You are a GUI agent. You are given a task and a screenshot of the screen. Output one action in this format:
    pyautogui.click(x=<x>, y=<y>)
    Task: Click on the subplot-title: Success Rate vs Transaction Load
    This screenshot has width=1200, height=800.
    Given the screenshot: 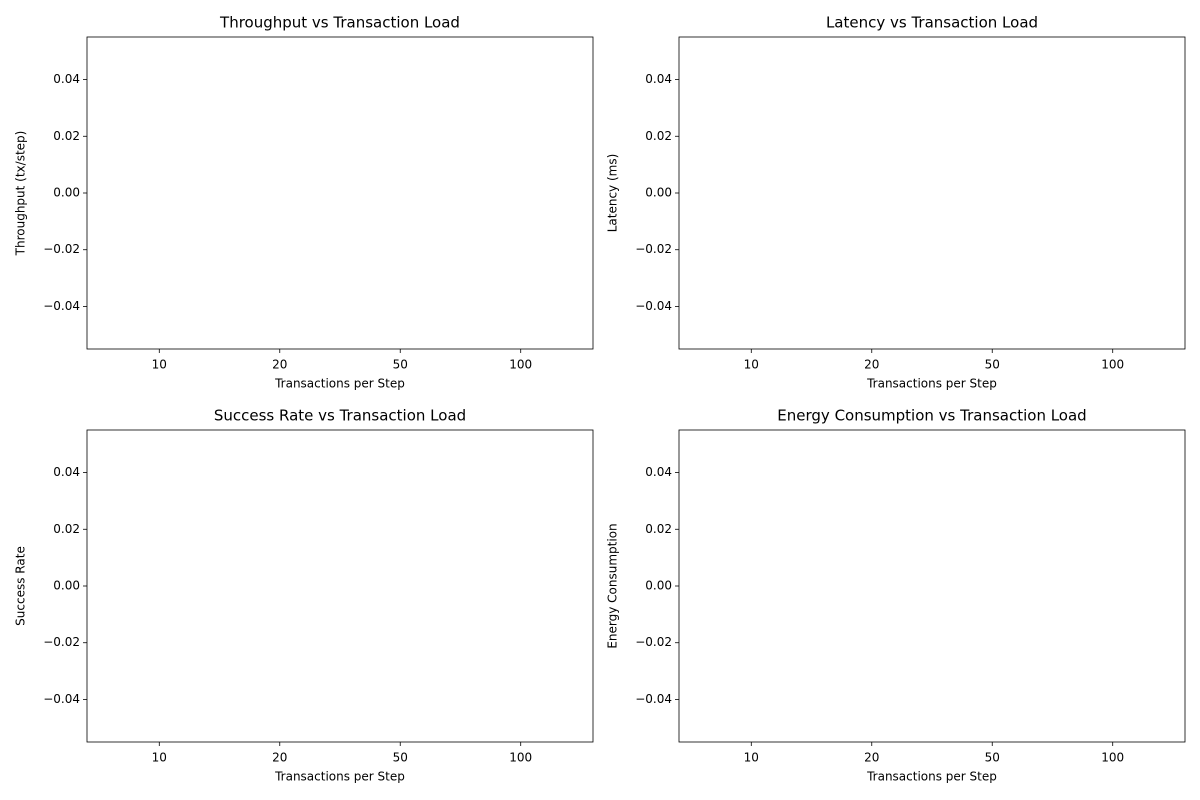 What is the action you would take?
    pyautogui.click(x=340, y=416)
    